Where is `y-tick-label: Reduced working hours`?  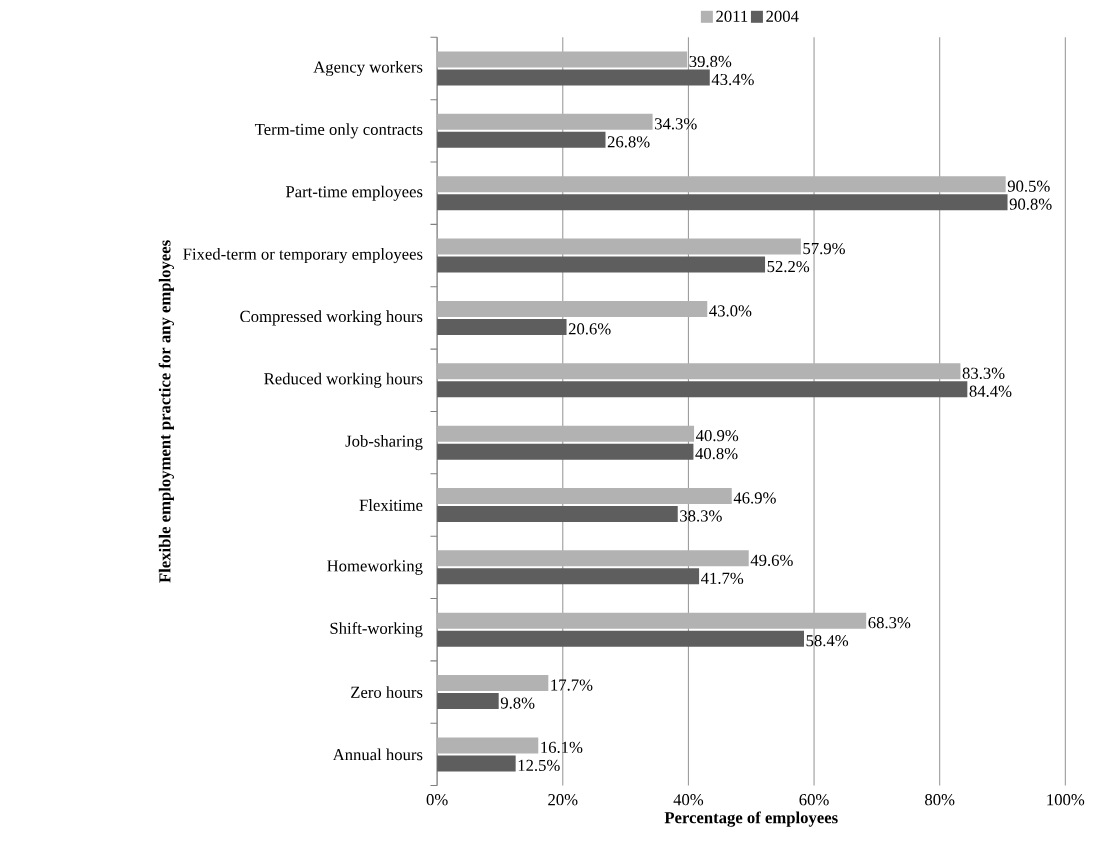 y-tick-label: Reduced working hours is located at coordinates (343, 380).